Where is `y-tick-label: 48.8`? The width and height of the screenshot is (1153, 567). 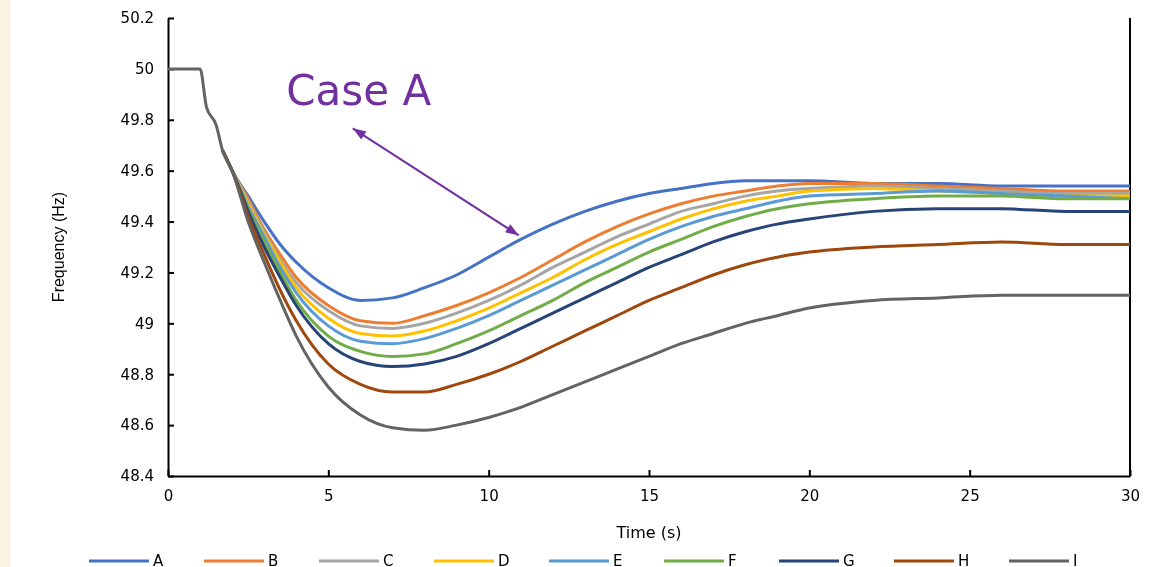
y-tick-label: 48.8 is located at coordinates (137, 374).